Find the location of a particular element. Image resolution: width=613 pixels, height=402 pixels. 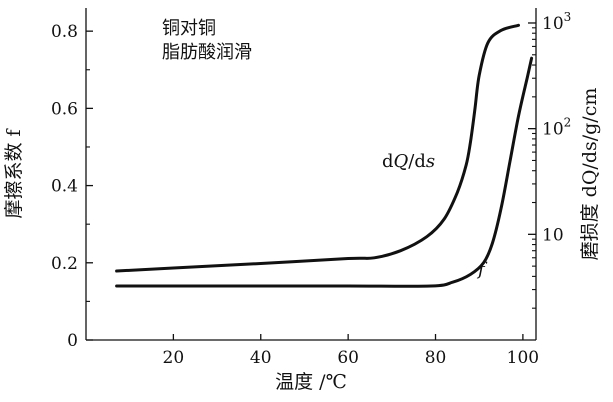

x-tick-label: 60 is located at coordinates (348, 358).